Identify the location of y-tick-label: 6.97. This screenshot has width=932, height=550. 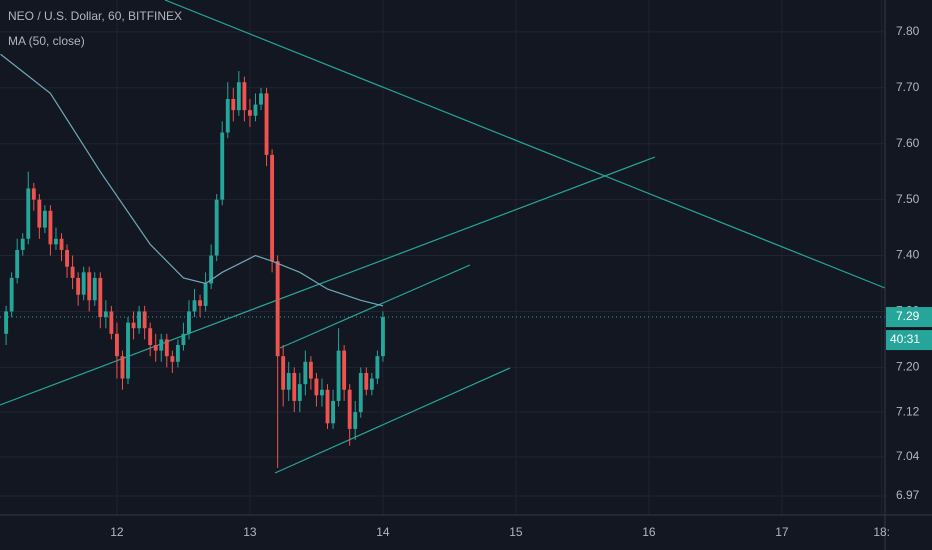
(908, 495).